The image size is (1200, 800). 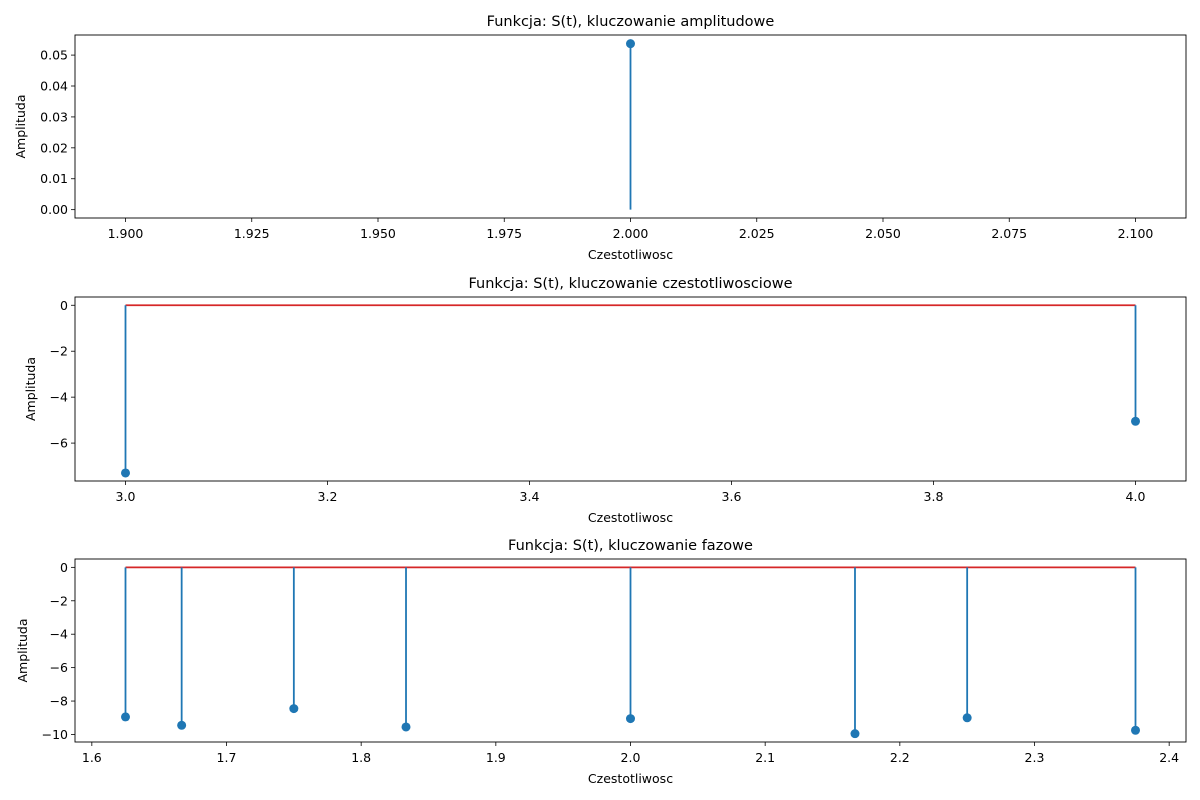 What do you see at coordinates (757, 233) in the screenshot?
I see `x-tick-label: 2.025` at bounding box center [757, 233].